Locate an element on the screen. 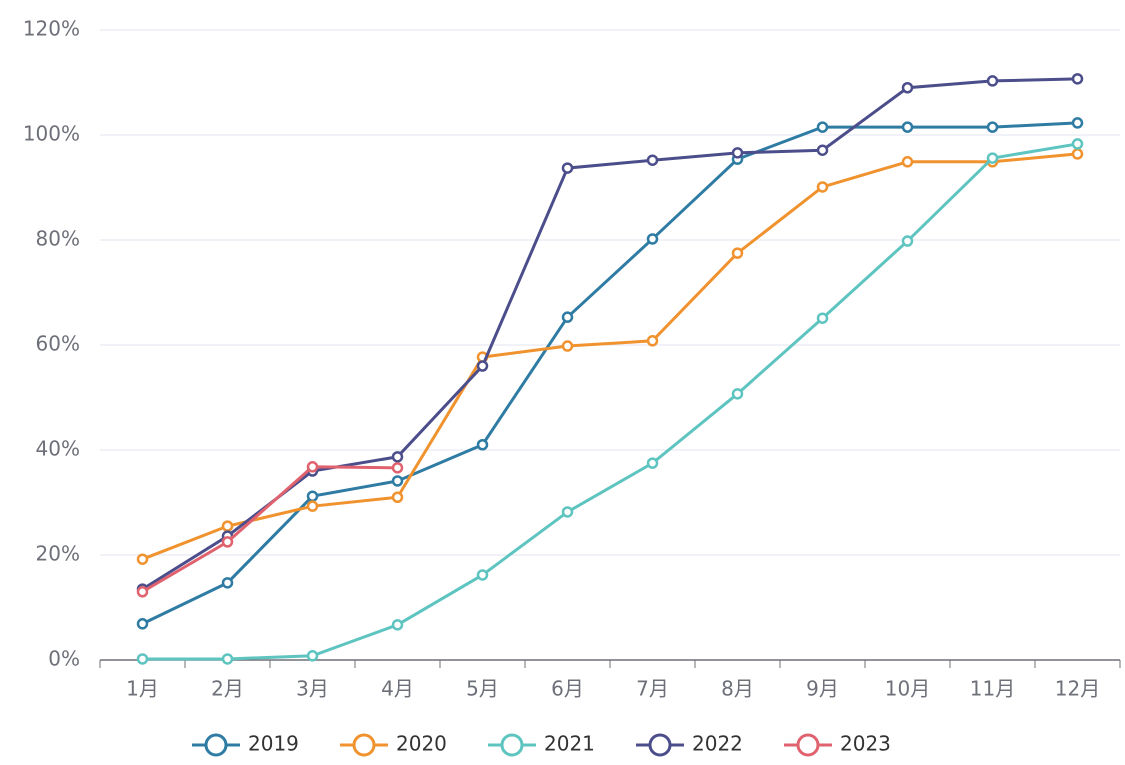 This screenshot has width=1125, height=765. legend-label: 2023 is located at coordinates (865, 744).